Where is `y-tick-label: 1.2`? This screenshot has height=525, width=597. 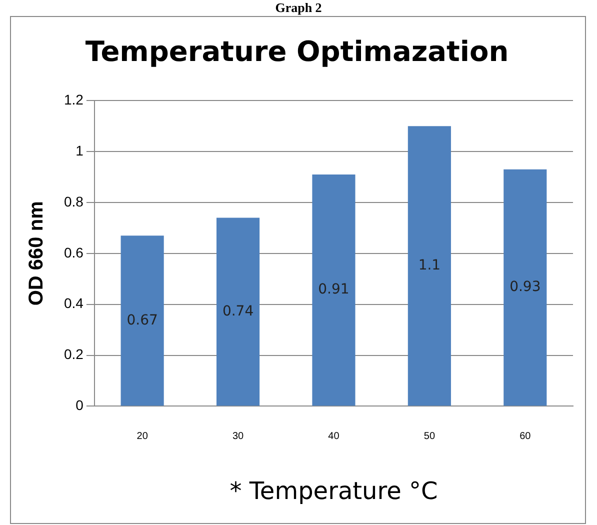 y-tick-label: 1.2 is located at coordinates (74, 99).